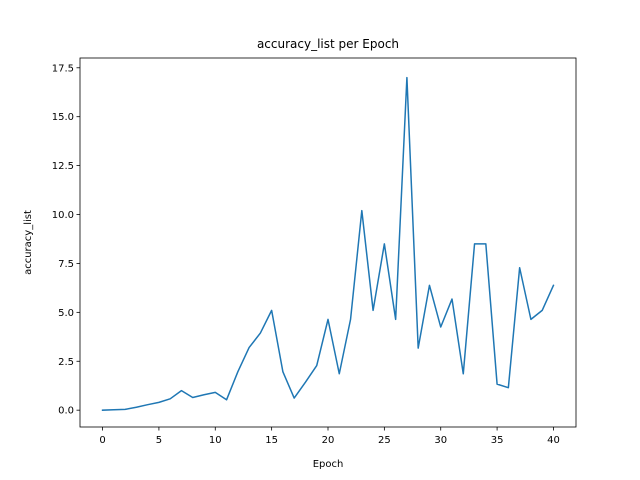 This screenshot has height=480, width=640. I want to click on y-tick-label: 2.5, so click(66, 362).